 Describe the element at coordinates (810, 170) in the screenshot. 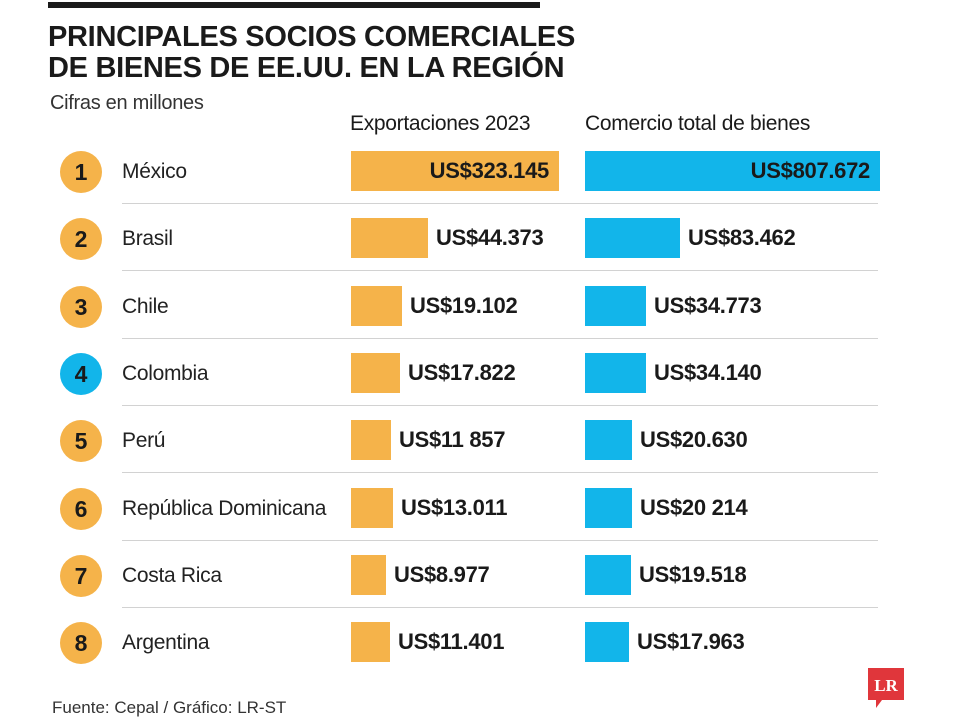

I see `total-value-label: US$807.672` at that location.